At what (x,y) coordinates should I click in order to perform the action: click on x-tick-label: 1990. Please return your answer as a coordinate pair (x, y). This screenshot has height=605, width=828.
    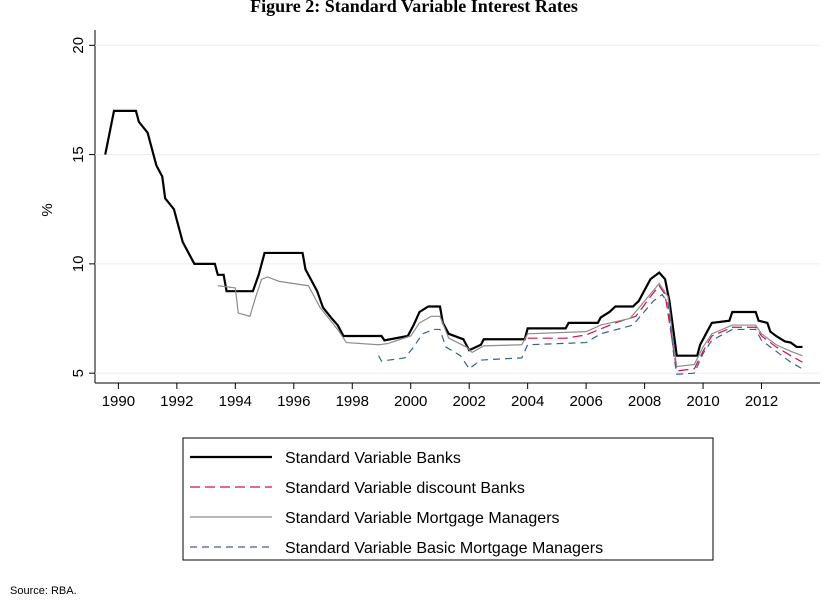
    Looking at the image, I should click on (118, 401).